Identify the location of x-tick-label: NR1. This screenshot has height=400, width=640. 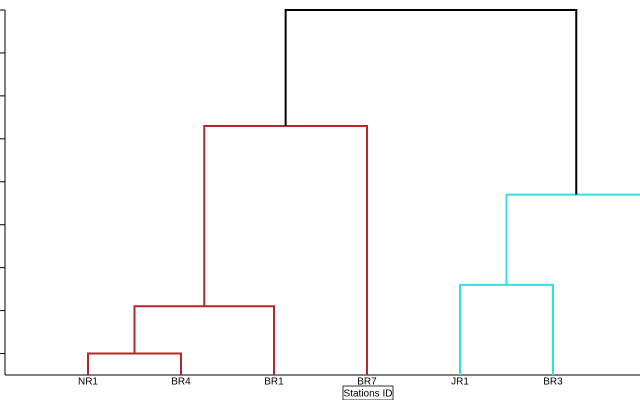
(88, 382).